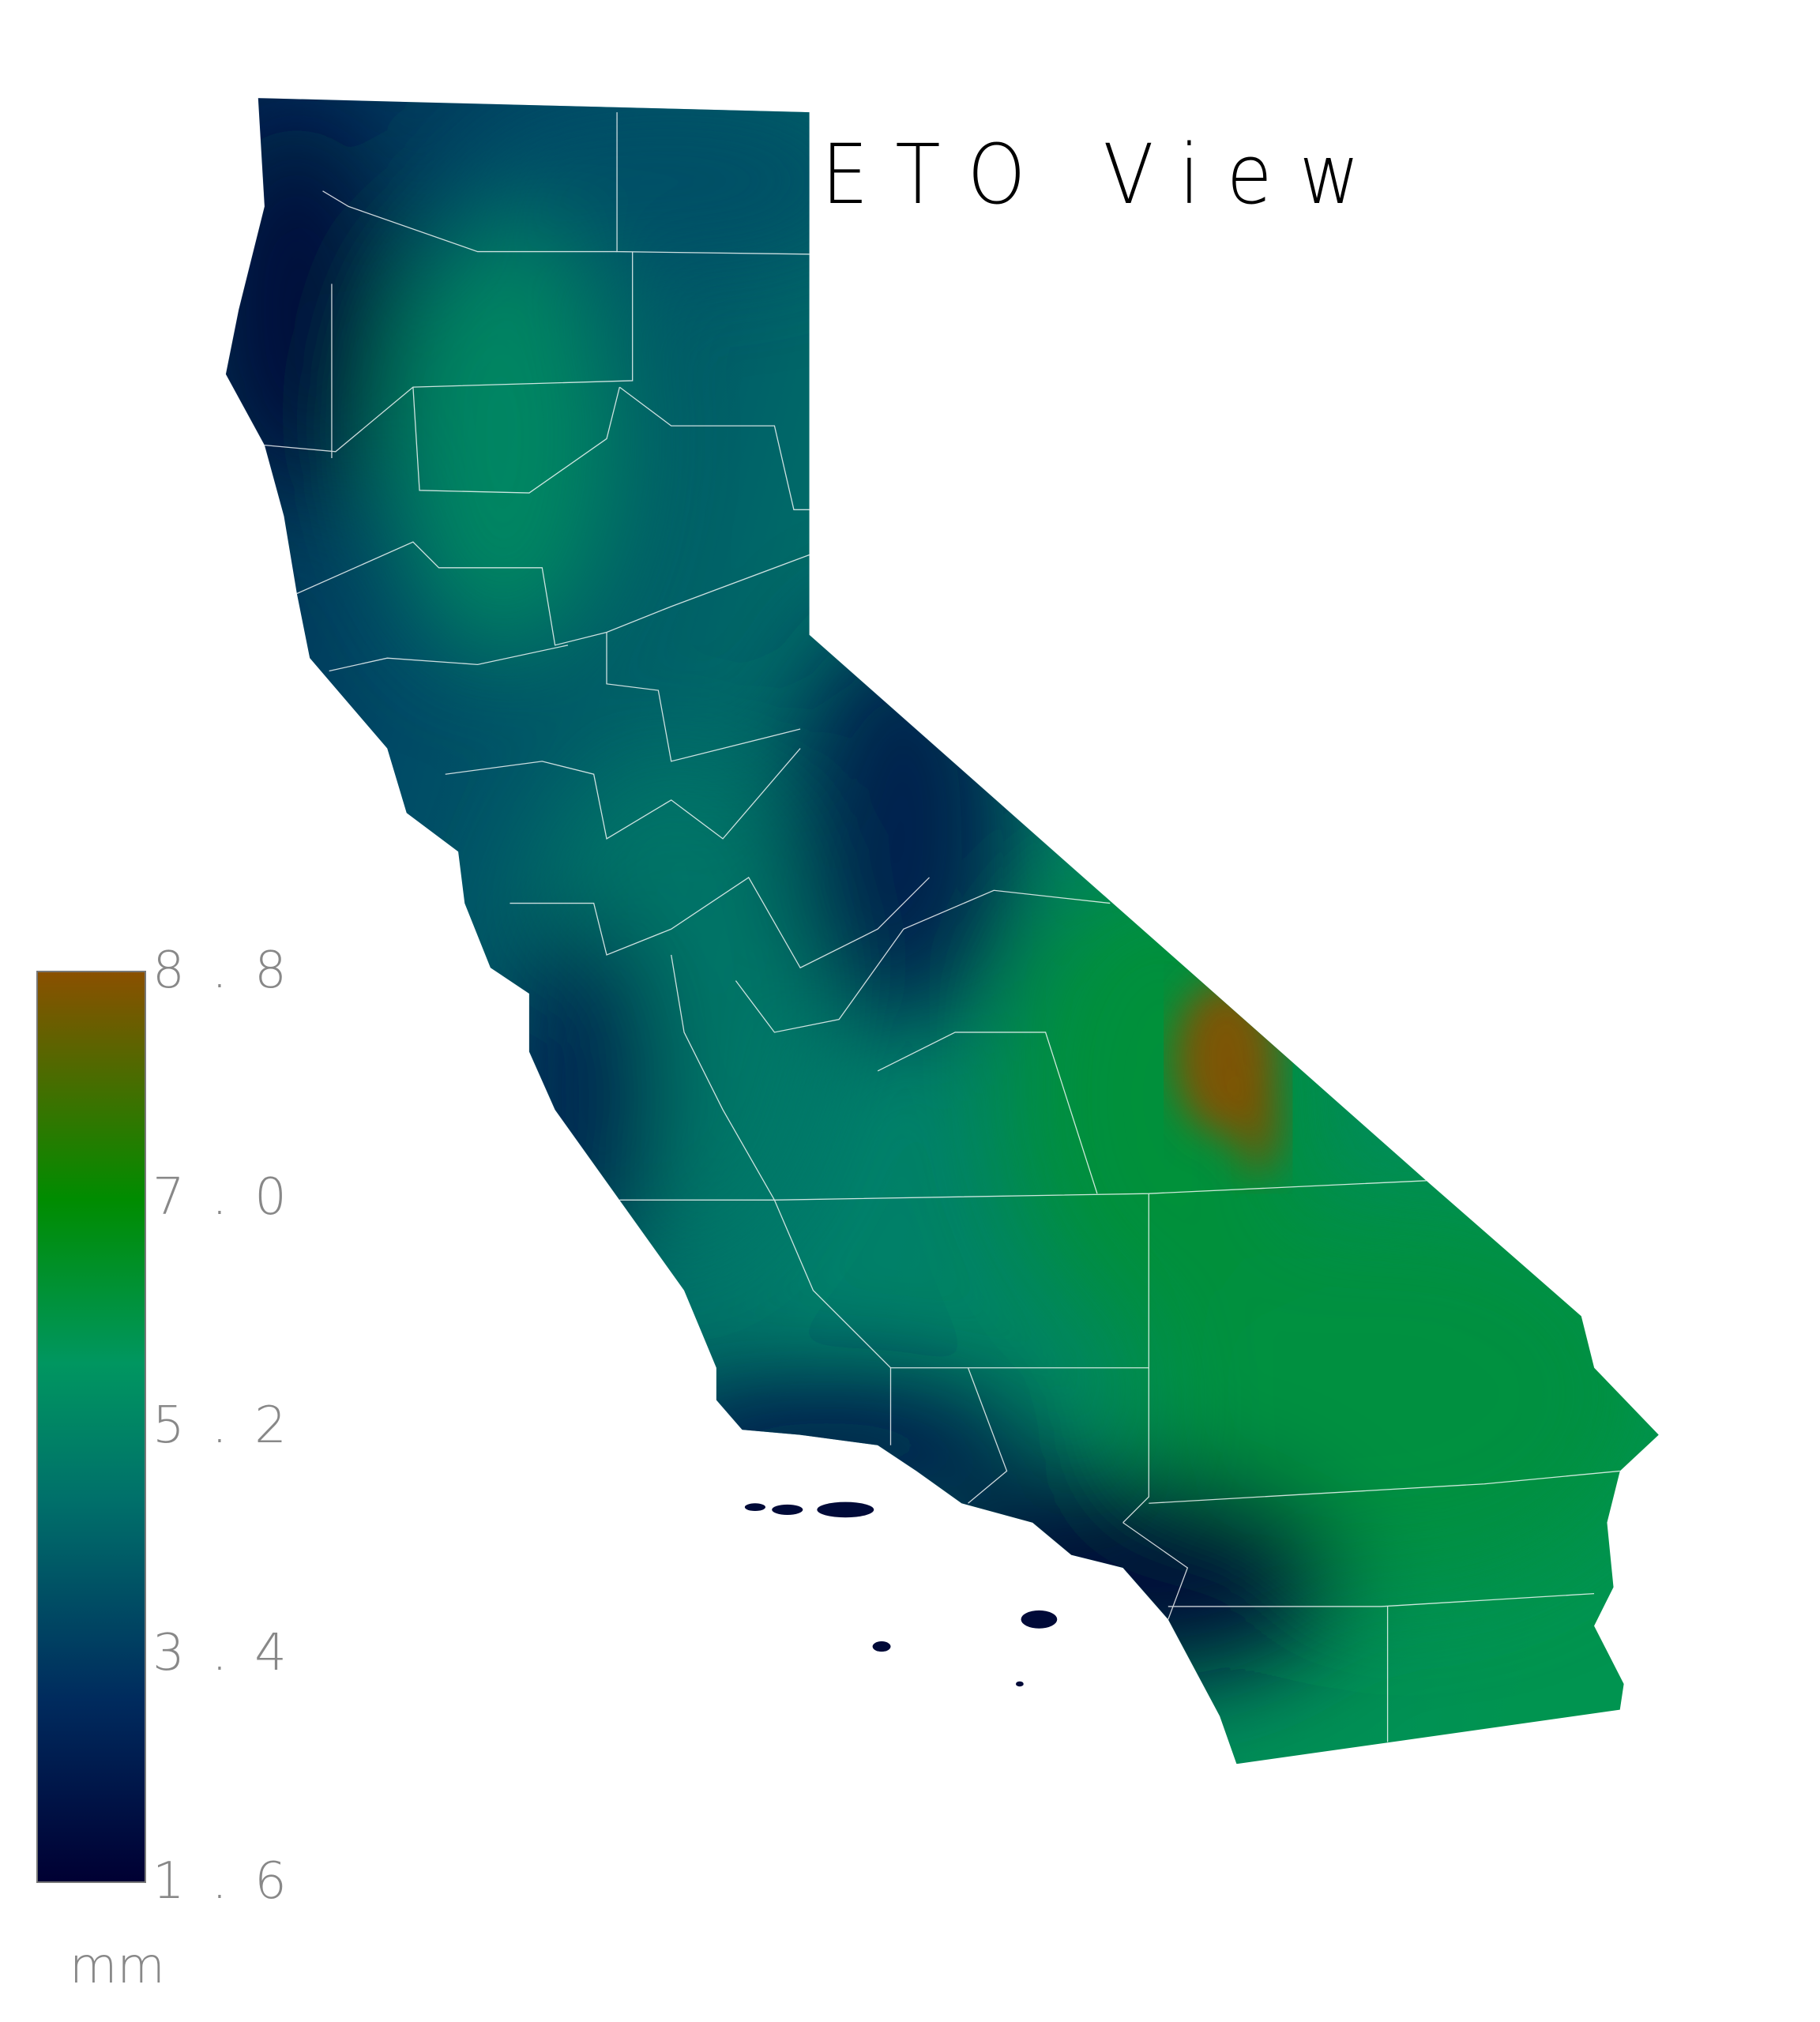 The width and height of the screenshot is (1820, 2022). I want to click on legend-tick-max: 8.8, so click(233, 970).